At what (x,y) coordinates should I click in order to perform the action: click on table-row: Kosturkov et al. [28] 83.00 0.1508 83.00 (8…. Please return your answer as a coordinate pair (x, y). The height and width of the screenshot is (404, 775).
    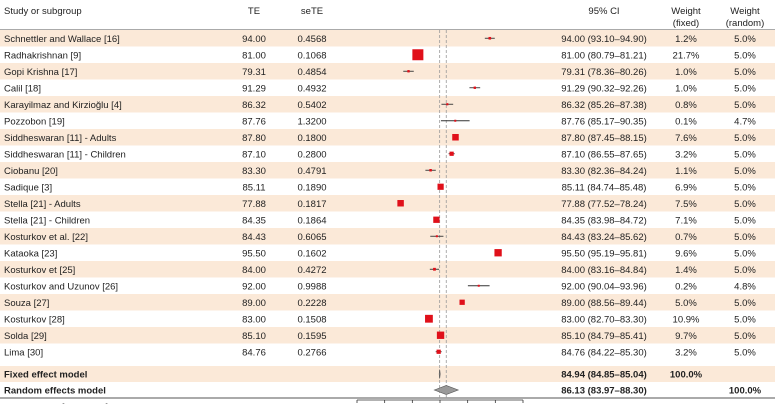
    Looking at the image, I should click on (380, 319).